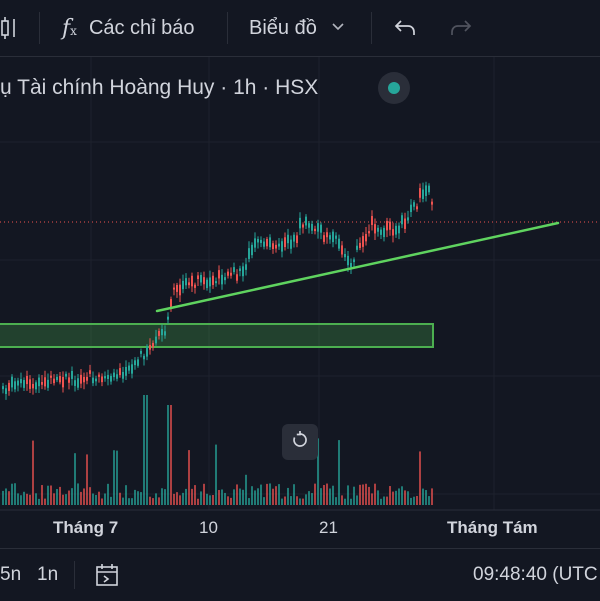 This screenshot has height=601, width=600. Describe the element at coordinates (108, 575) in the screenshot. I see `date-range-icon` at that location.